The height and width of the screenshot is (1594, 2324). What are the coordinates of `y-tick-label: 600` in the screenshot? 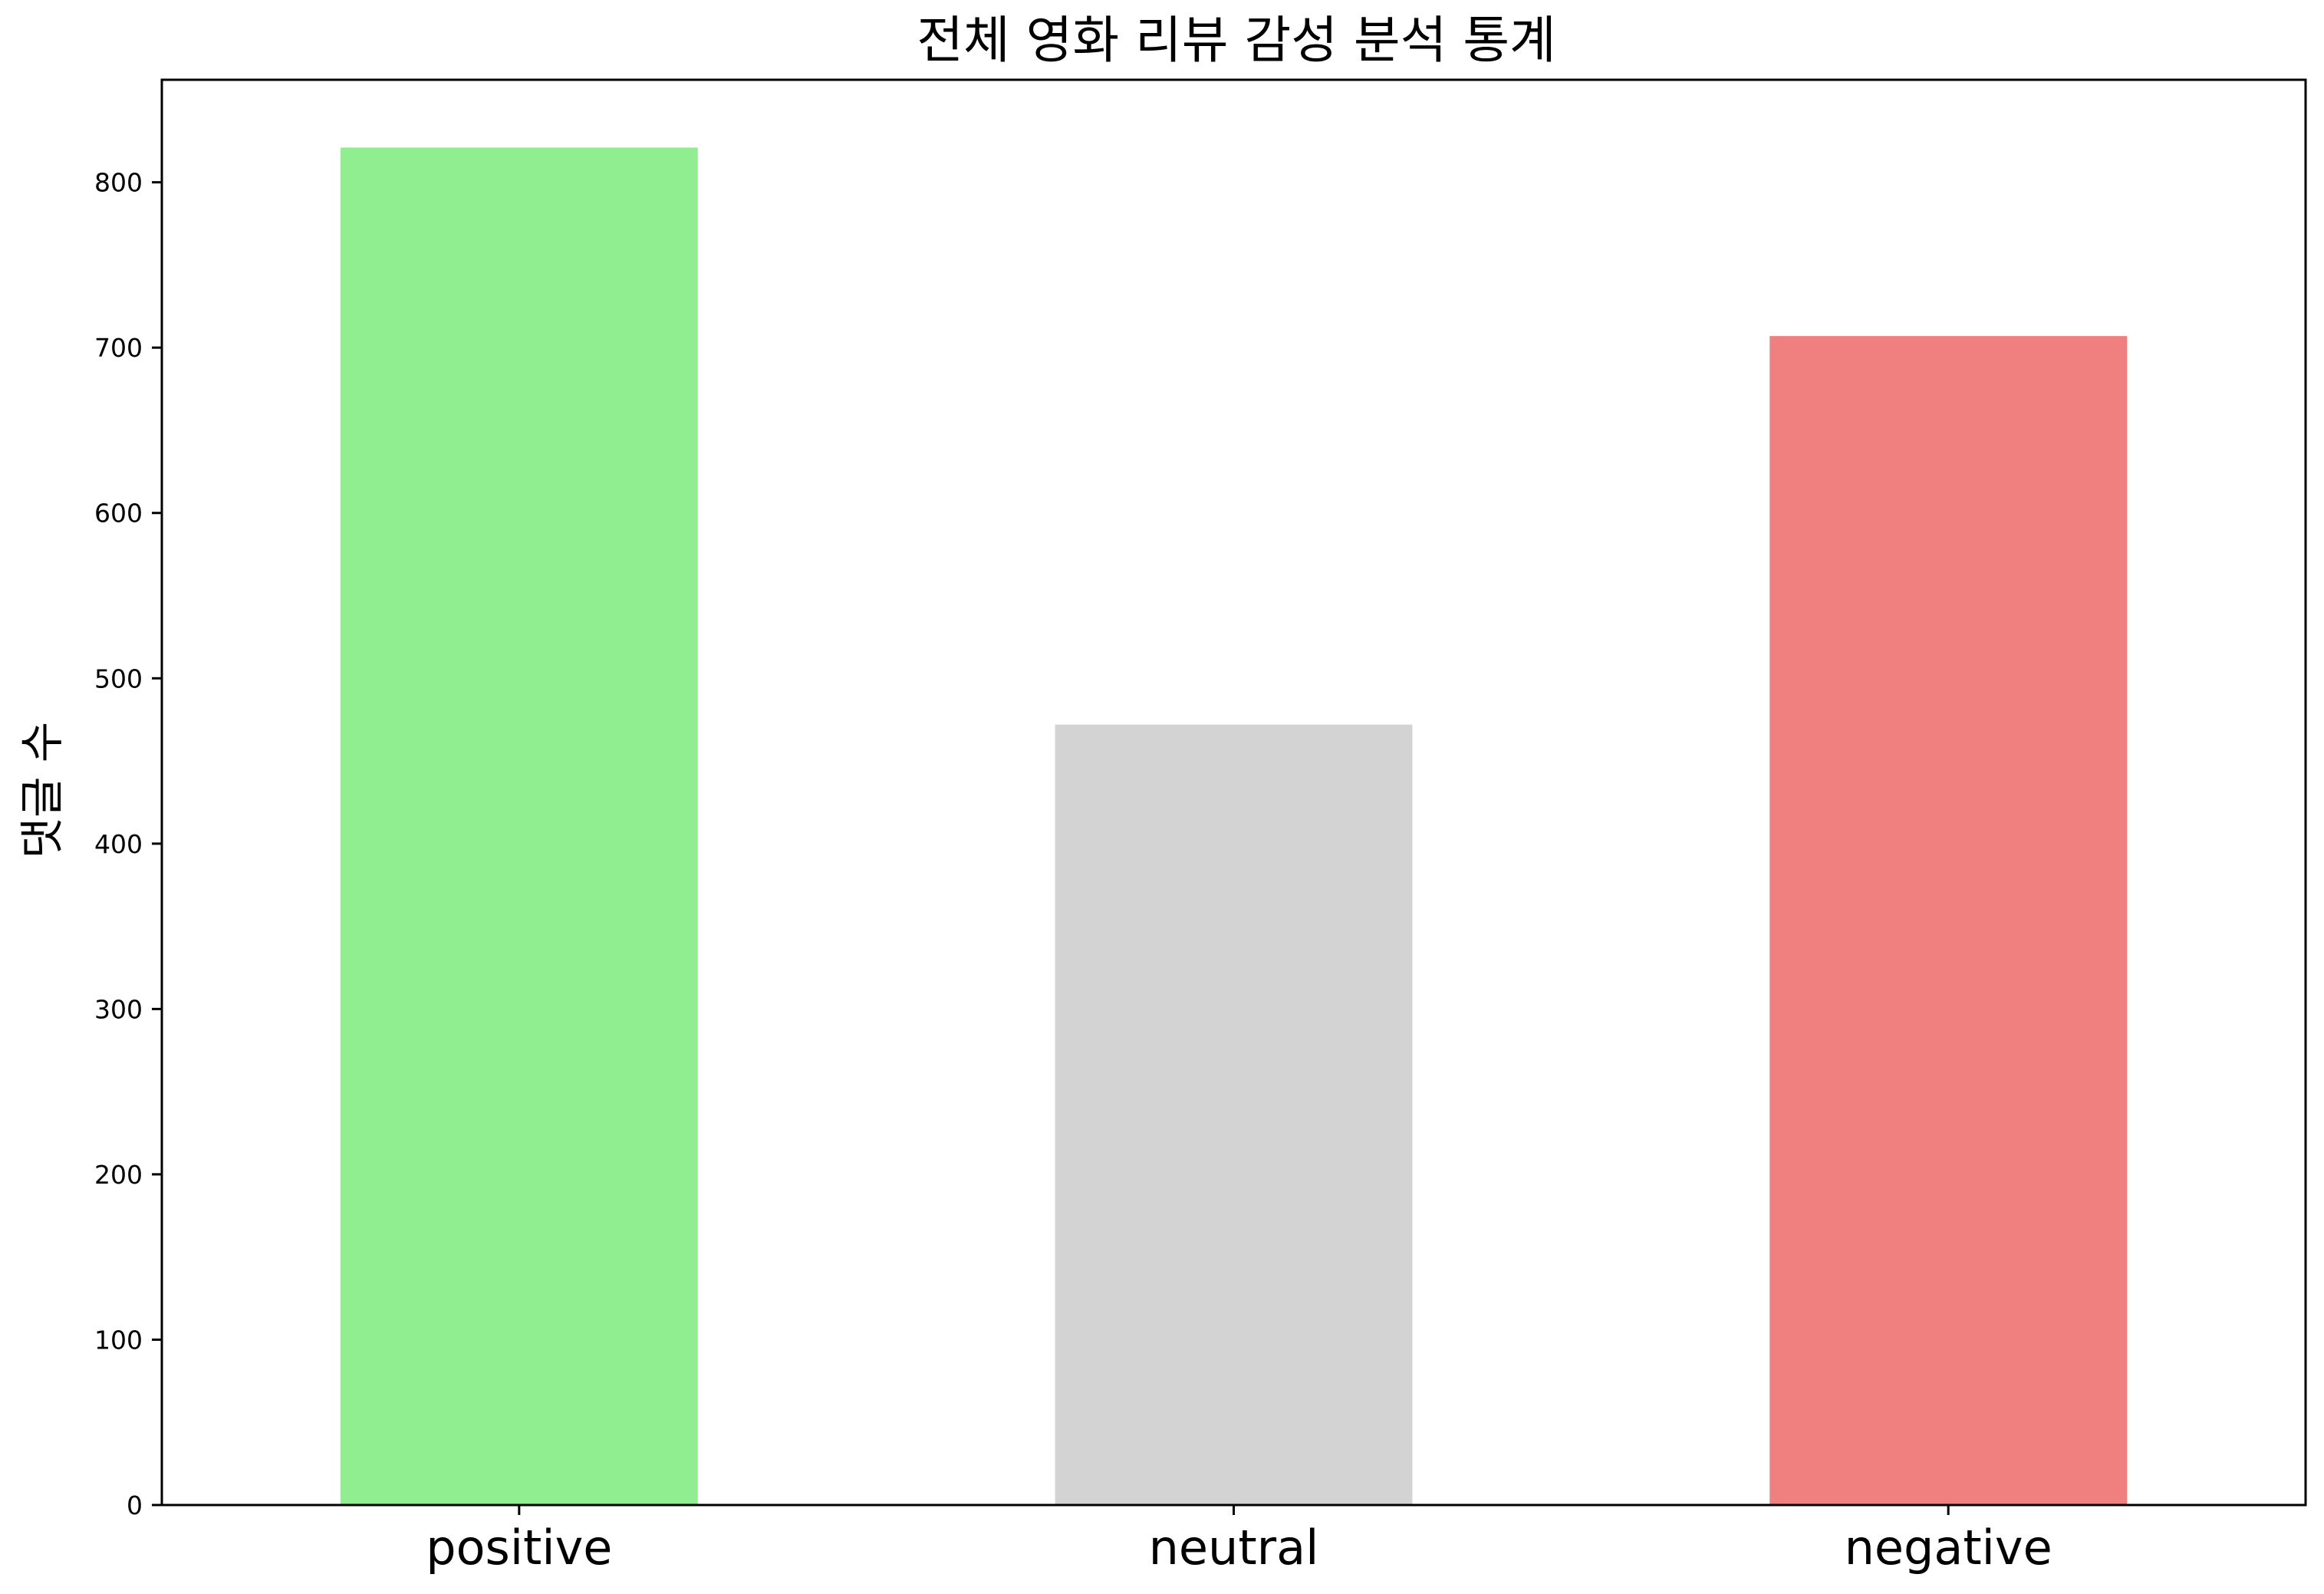 It's located at (118, 514).